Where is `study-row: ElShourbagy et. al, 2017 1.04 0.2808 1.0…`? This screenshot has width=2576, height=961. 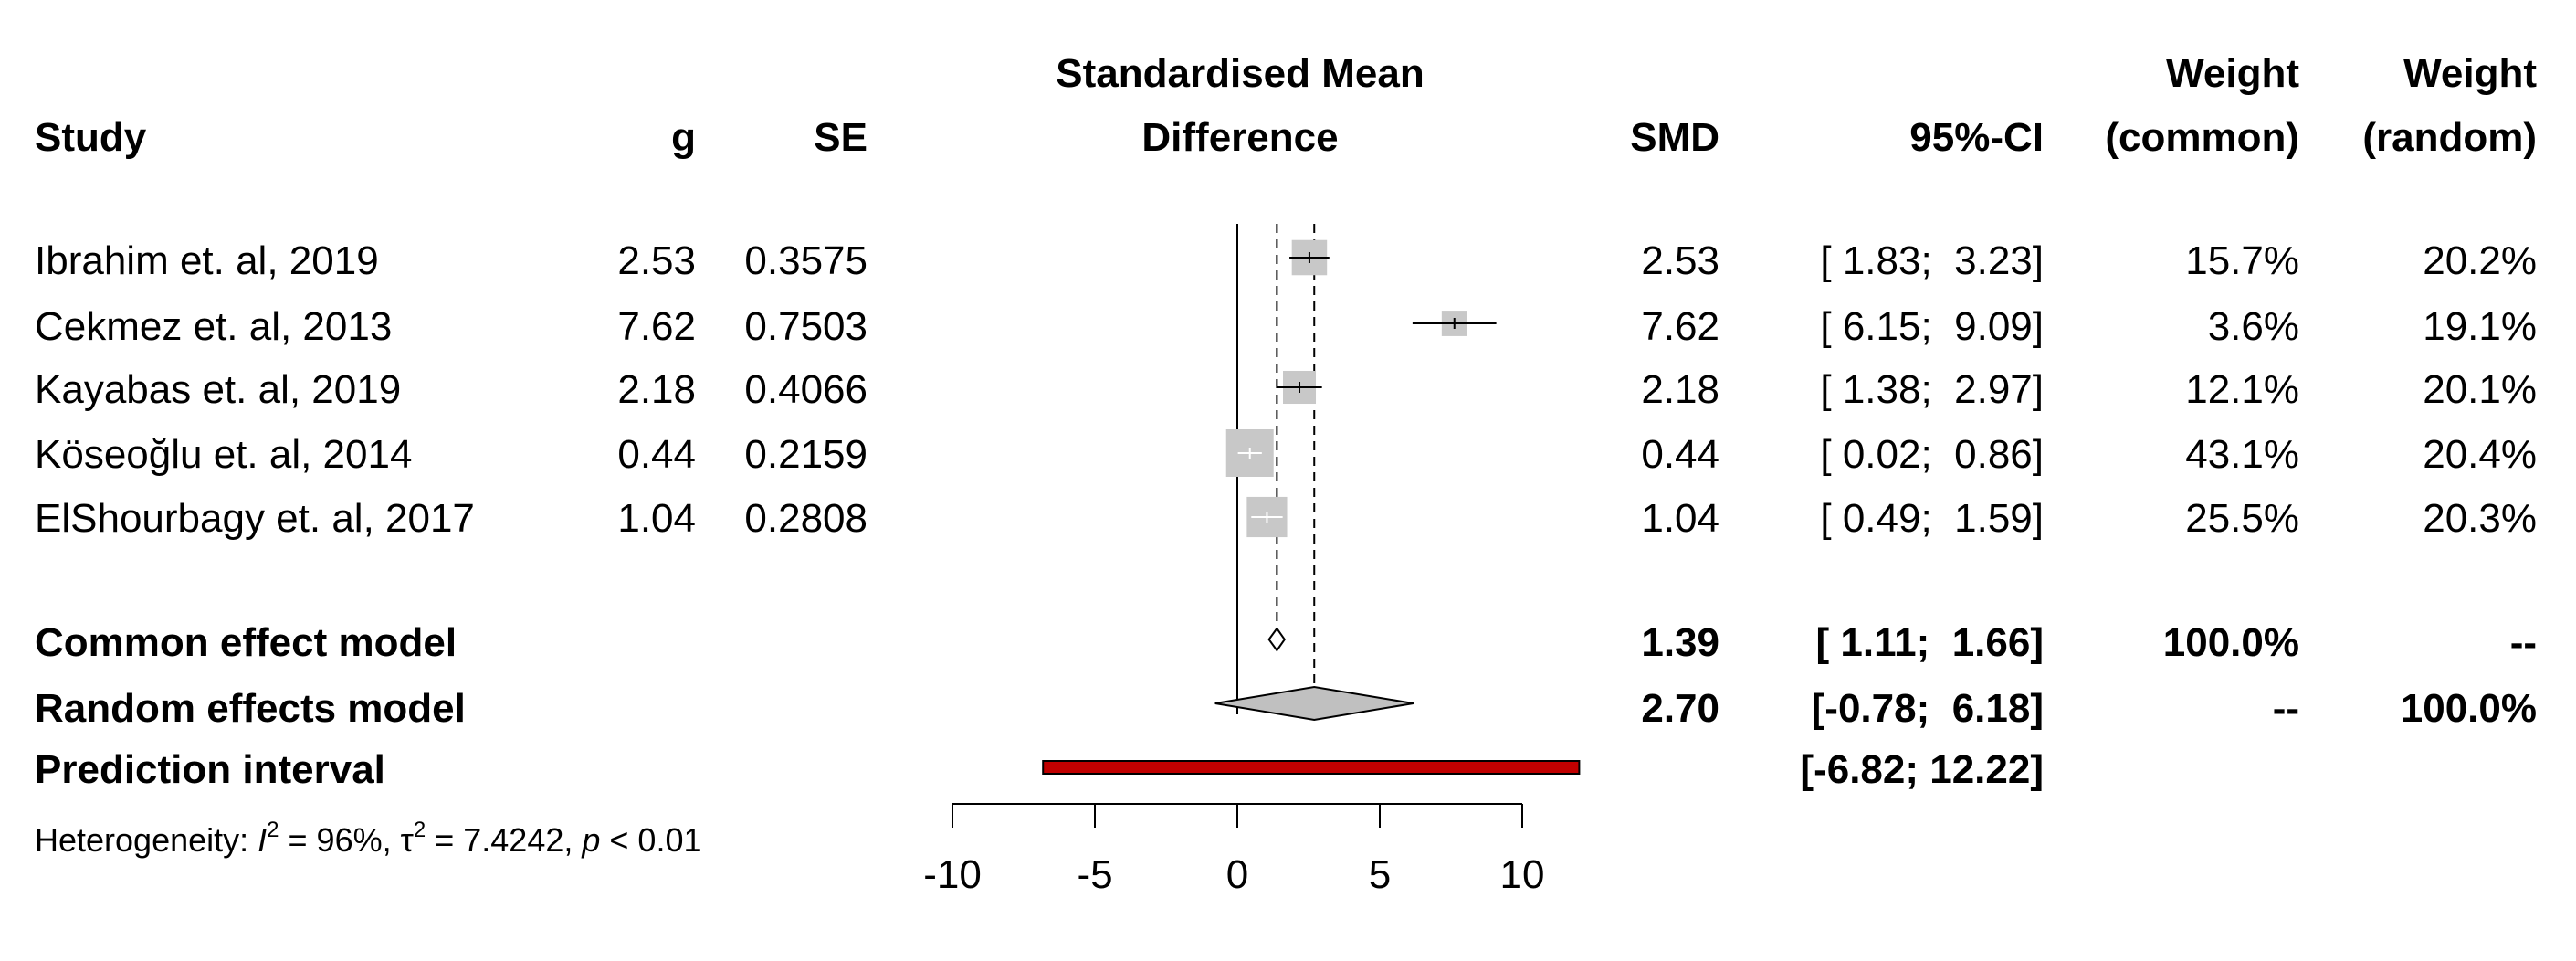 study-row: ElShourbagy et. al, 2017 1.04 0.2808 1.0… is located at coordinates (1286, 518).